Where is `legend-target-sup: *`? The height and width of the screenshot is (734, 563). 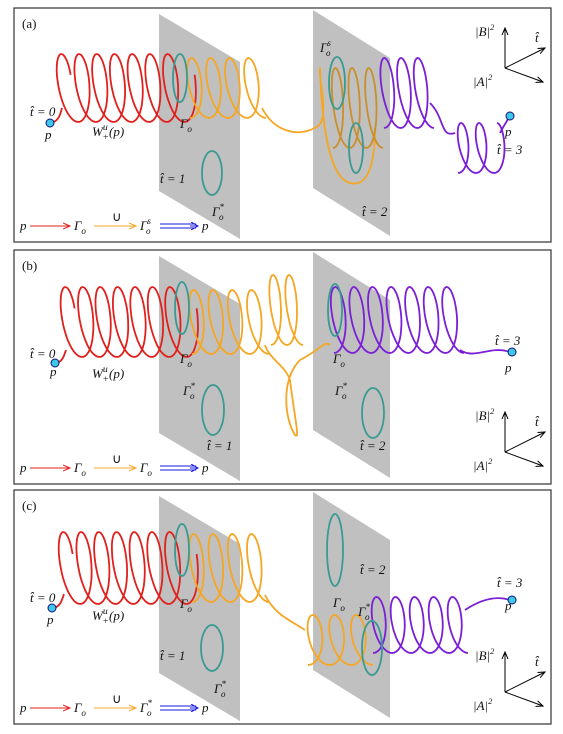 legend-target-sup: * is located at coordinates (149, 703).